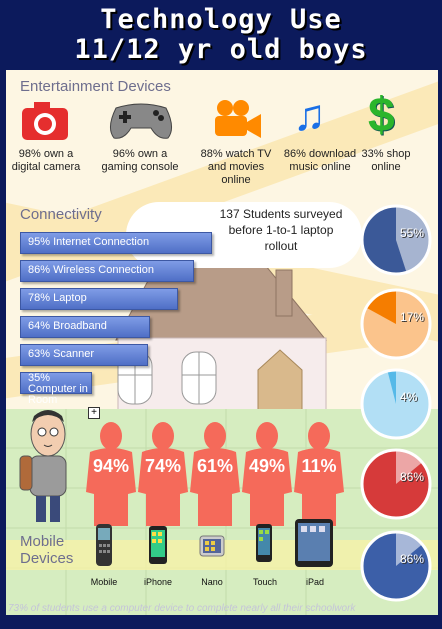  I want to click on connectivity-bar: 95% Internet Connection, so click(116, 243).